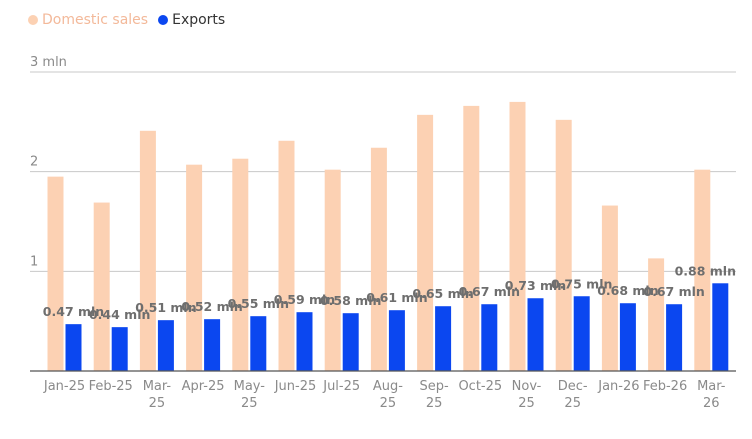 The width and height of the screenshot is (752, 439). Describe the element at coordinates (341, 386) in the screenshot. I see `x-tick-label: Jul-25` at that location.